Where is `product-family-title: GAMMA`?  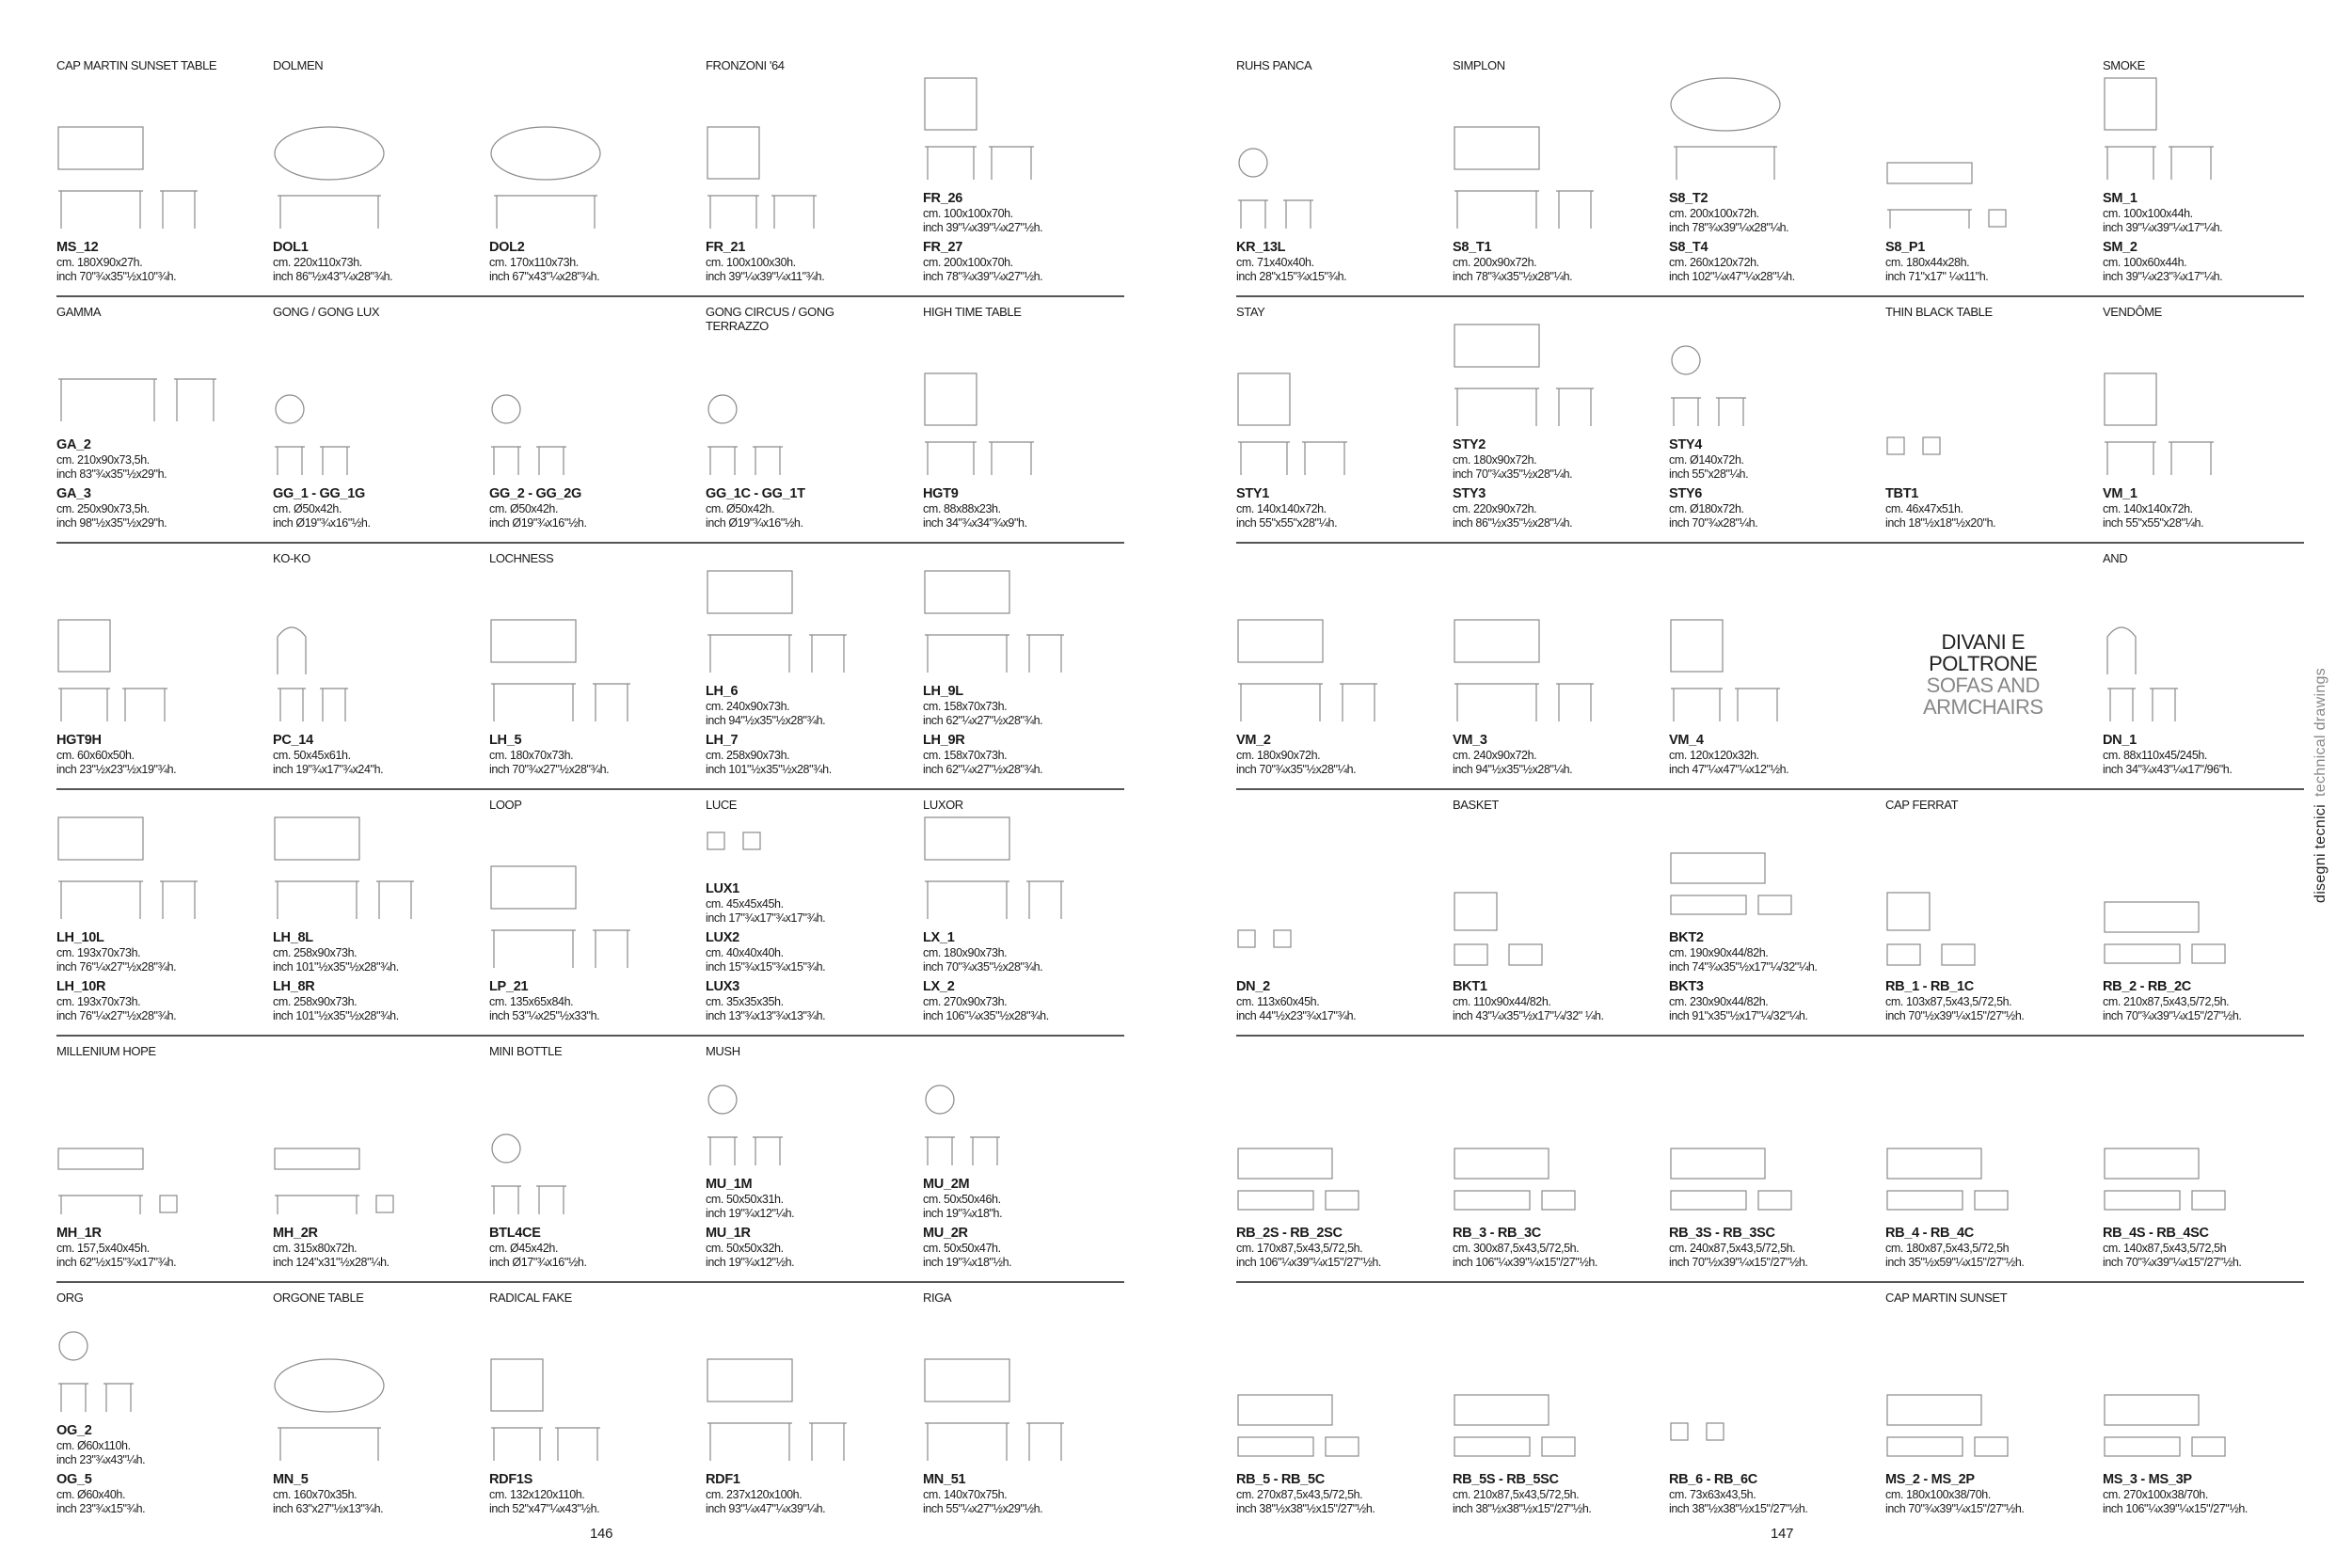 product-family-title: GAMMA is located at coordinates (79, 312).